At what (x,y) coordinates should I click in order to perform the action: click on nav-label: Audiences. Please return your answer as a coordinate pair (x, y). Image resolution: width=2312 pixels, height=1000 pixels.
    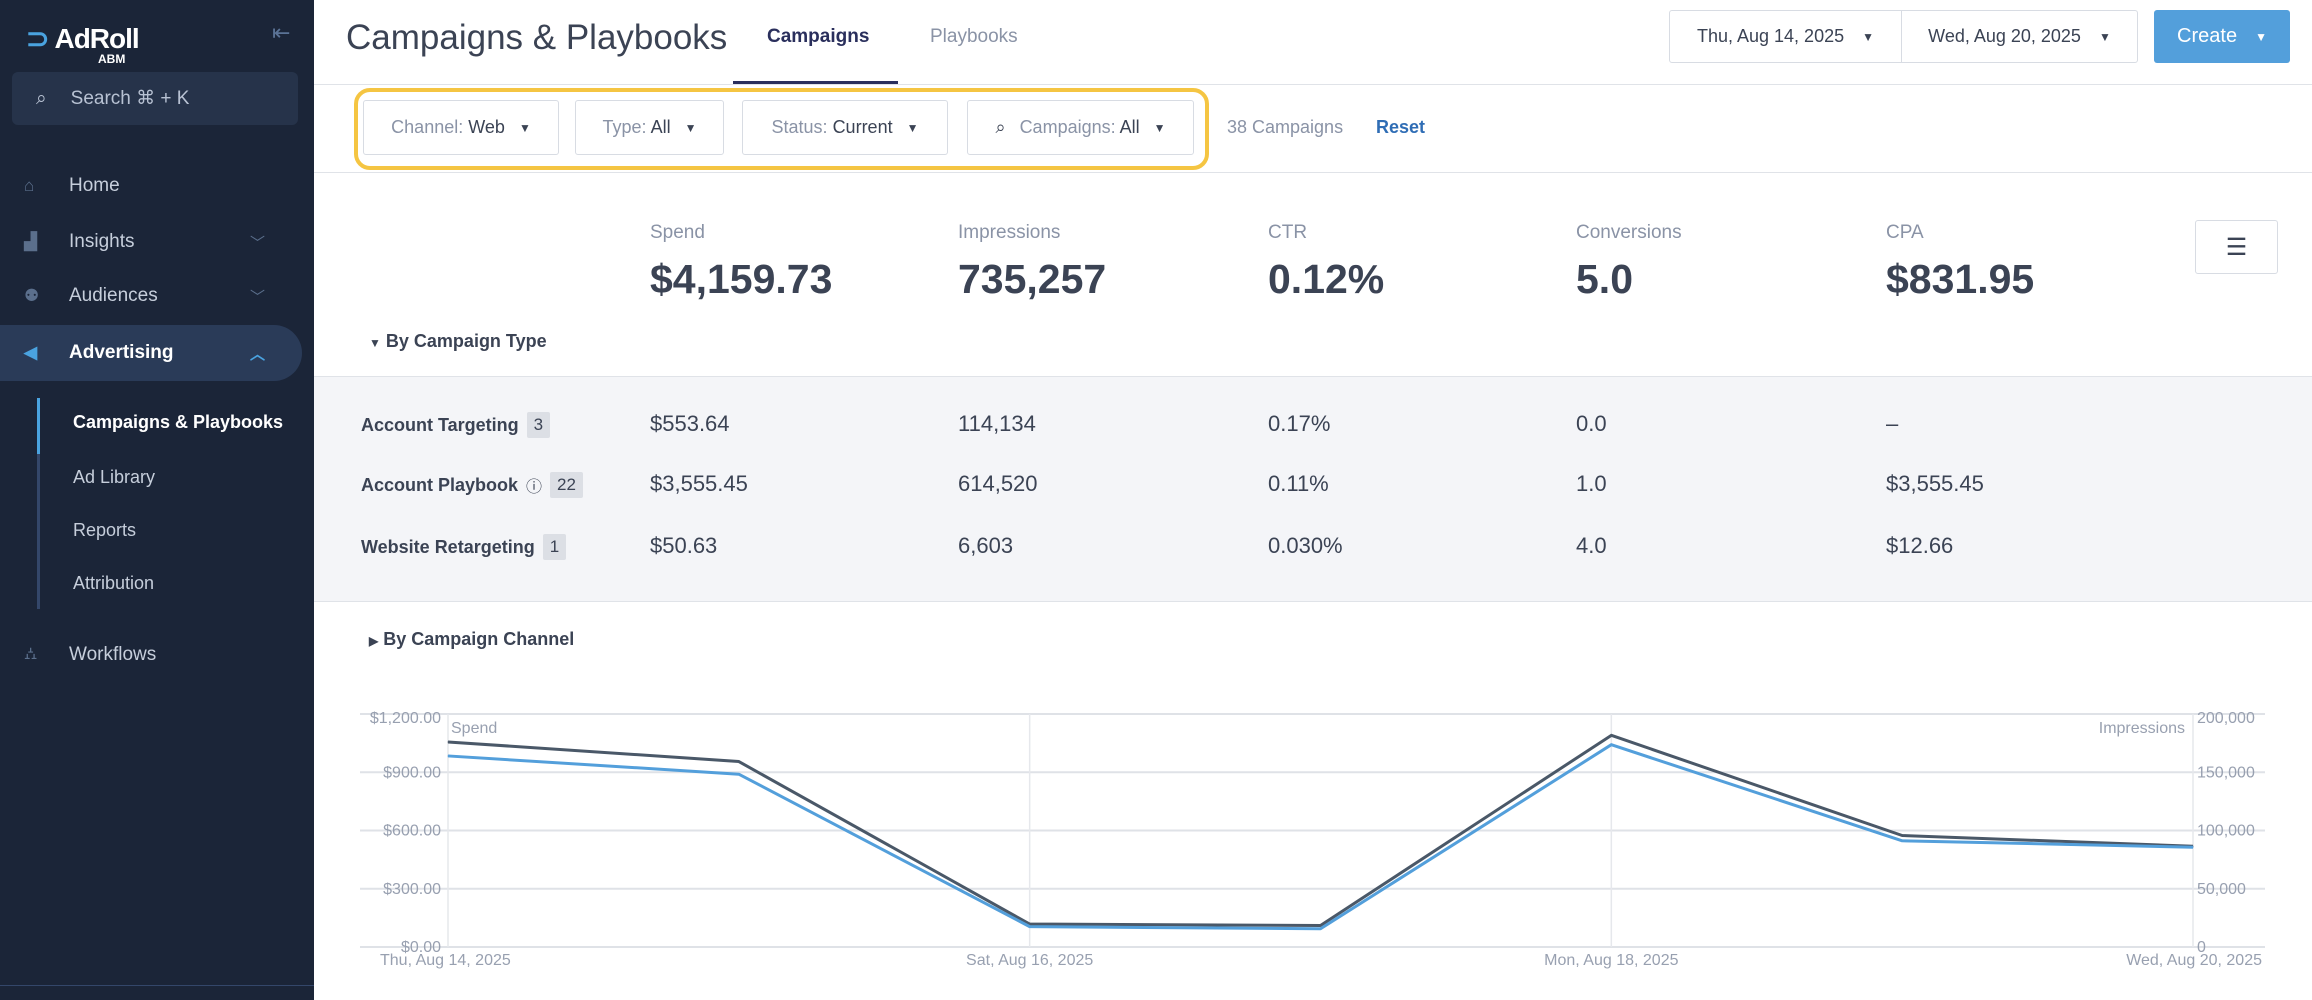
    Looking at the image, I should click on (113, 295).